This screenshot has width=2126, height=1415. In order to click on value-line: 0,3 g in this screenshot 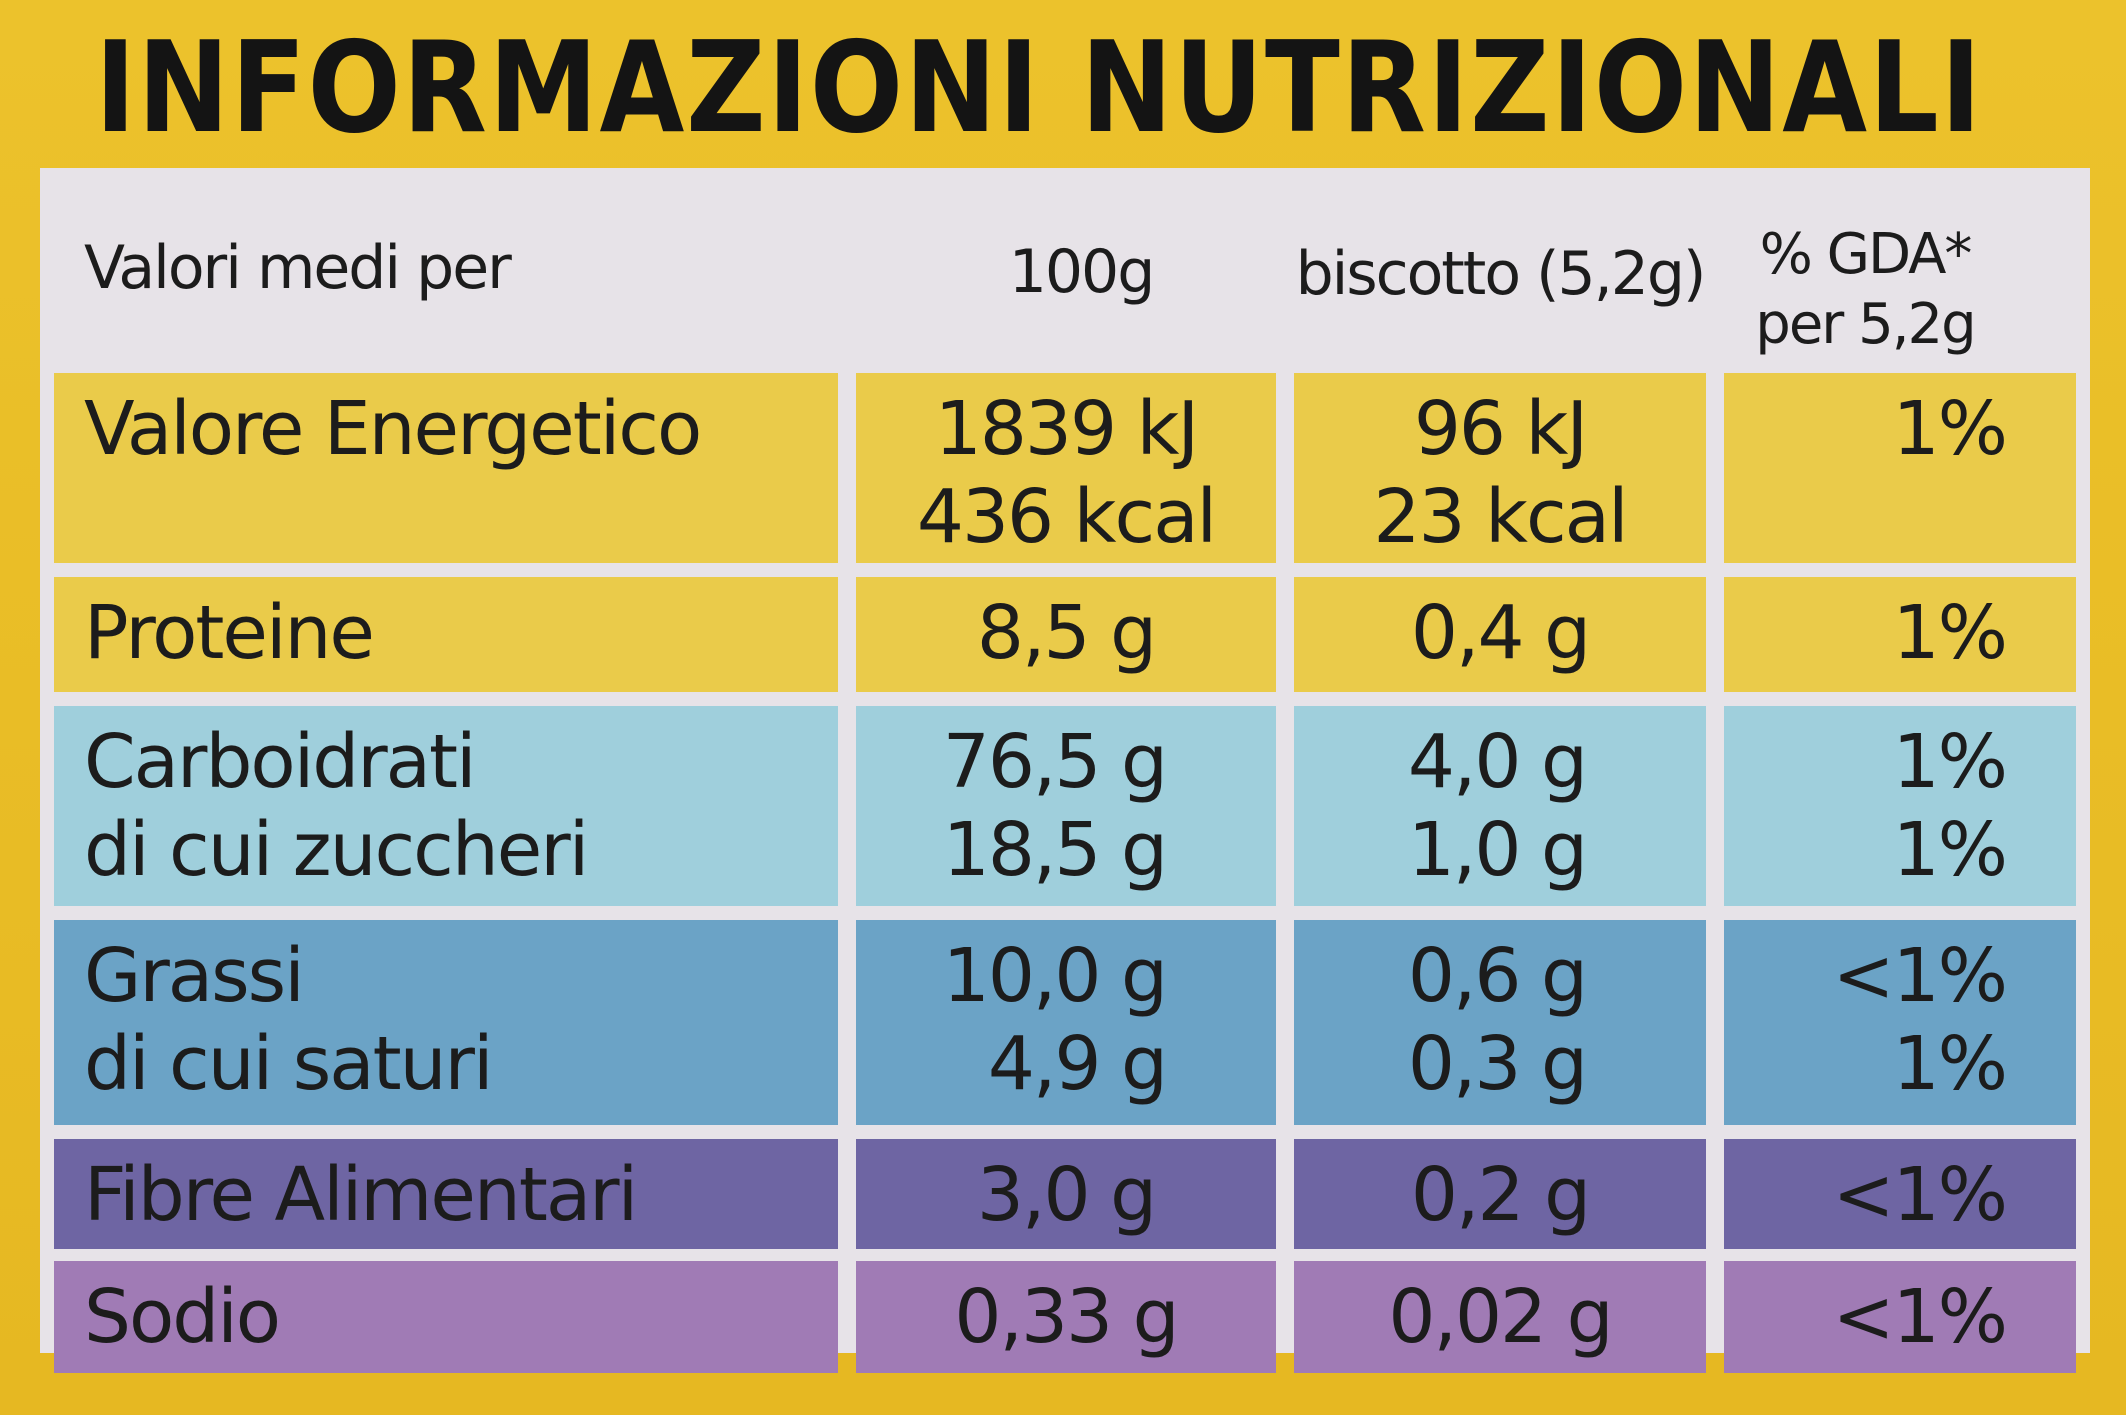, I will do `click(1497, 1064)`.